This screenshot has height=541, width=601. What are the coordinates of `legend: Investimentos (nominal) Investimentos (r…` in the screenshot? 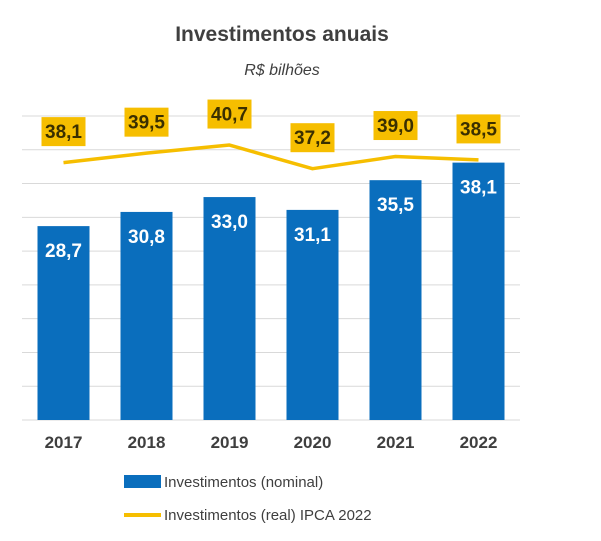 It's located at (248, 499).